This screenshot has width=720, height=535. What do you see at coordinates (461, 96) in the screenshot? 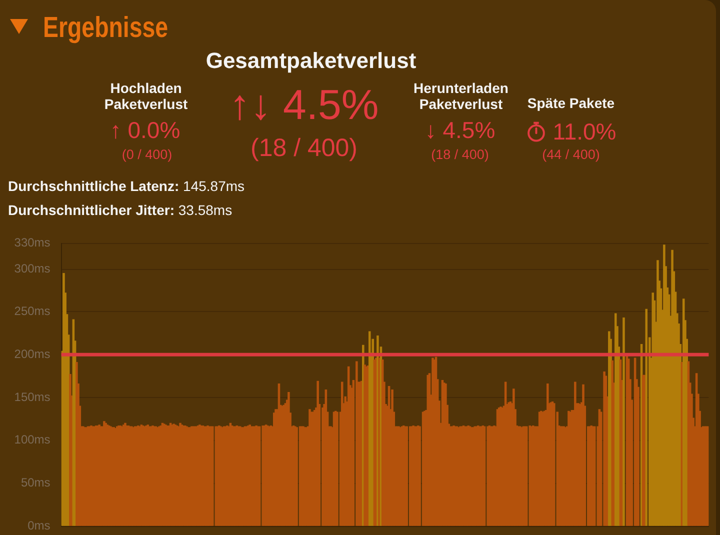
I see `text: Herunterladen Paketverlust` at bounding box center [461, 96].